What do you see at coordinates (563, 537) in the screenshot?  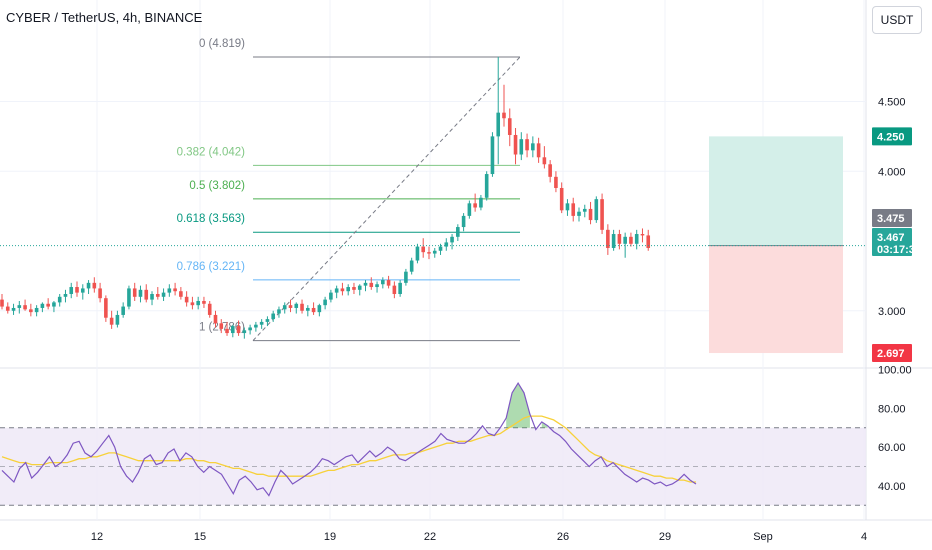 I see `x-tick-label: 26` at bounding box center [563, 537].